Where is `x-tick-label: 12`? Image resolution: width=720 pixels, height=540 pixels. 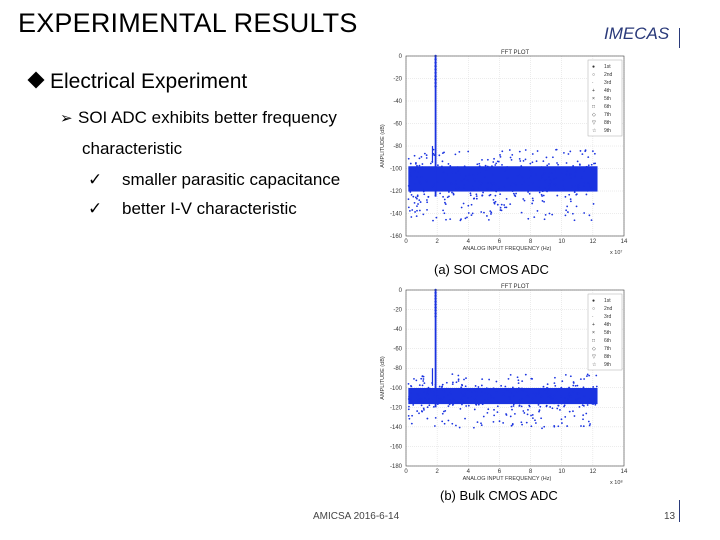 x-tick-label: 12 is located at coordinates (593, 242).